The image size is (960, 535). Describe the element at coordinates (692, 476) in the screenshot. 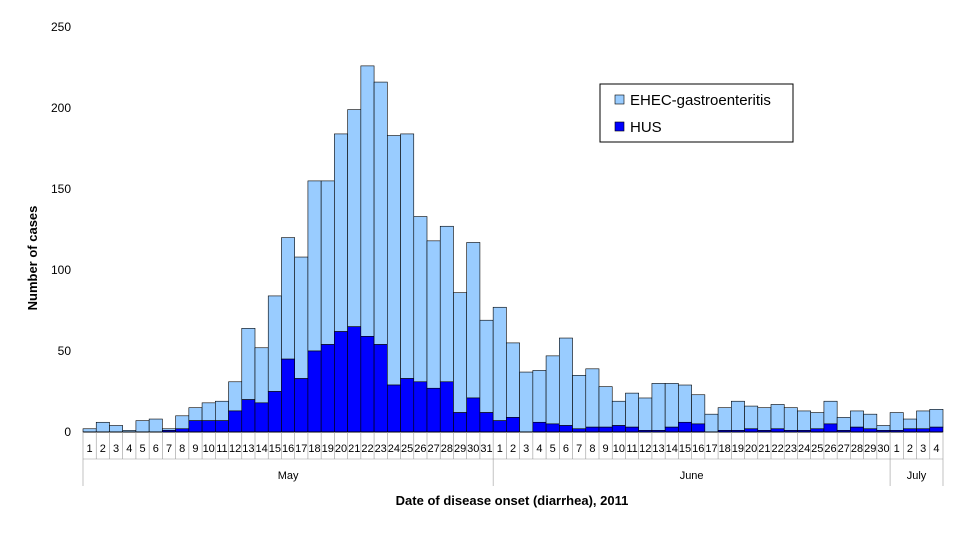

I see `month-label: June` at that location.